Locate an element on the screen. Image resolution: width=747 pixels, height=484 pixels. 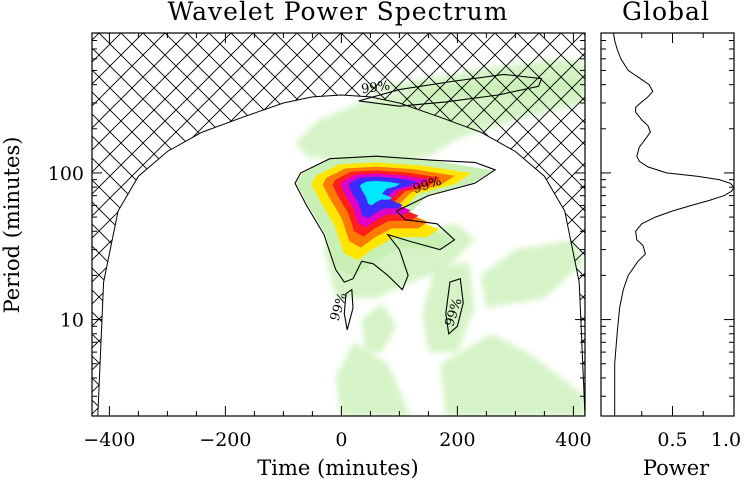
x-tick-label: 0 is located at coordinates (341, 440).